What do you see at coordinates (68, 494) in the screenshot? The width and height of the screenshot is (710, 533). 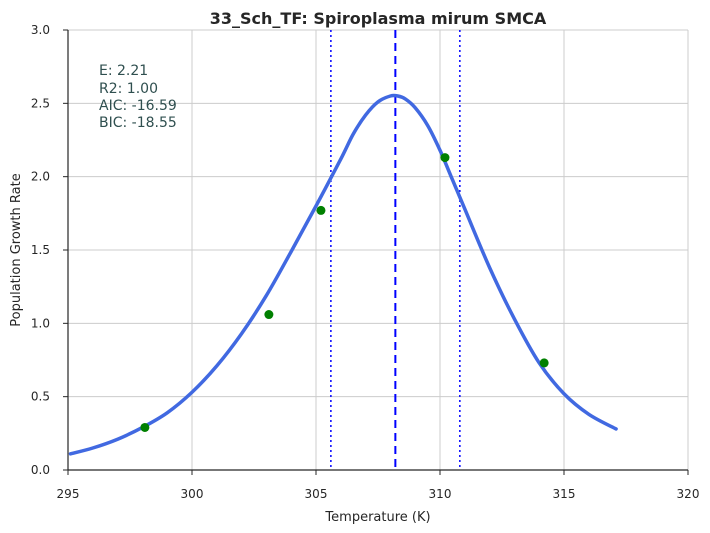 I see `x-tick-label: 295` at bounding box center [68, 494].